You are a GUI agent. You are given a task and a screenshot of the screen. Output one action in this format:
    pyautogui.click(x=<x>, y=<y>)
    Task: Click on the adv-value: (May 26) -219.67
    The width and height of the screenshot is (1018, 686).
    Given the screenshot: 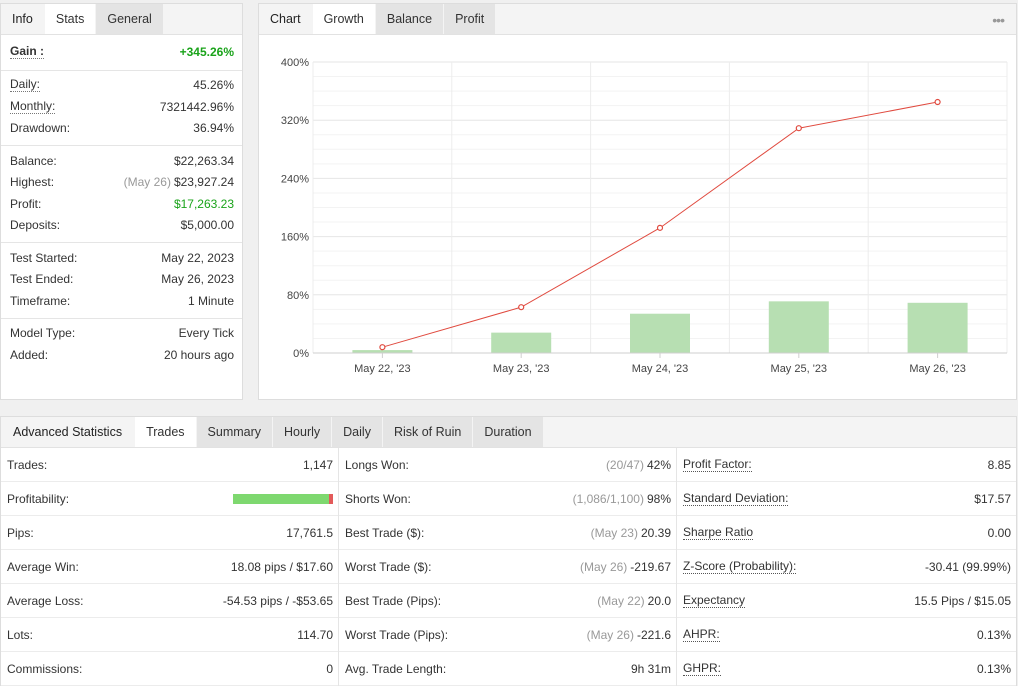 What is the action you would take?
    pyautogui.click(x=625, y=567)
    